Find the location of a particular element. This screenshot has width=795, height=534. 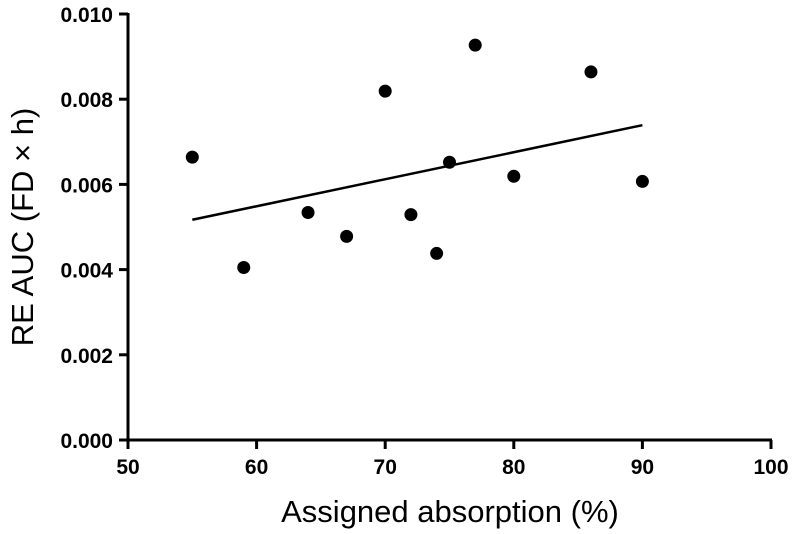

x-tick-label: 90 is located at coordinates (642, 467).